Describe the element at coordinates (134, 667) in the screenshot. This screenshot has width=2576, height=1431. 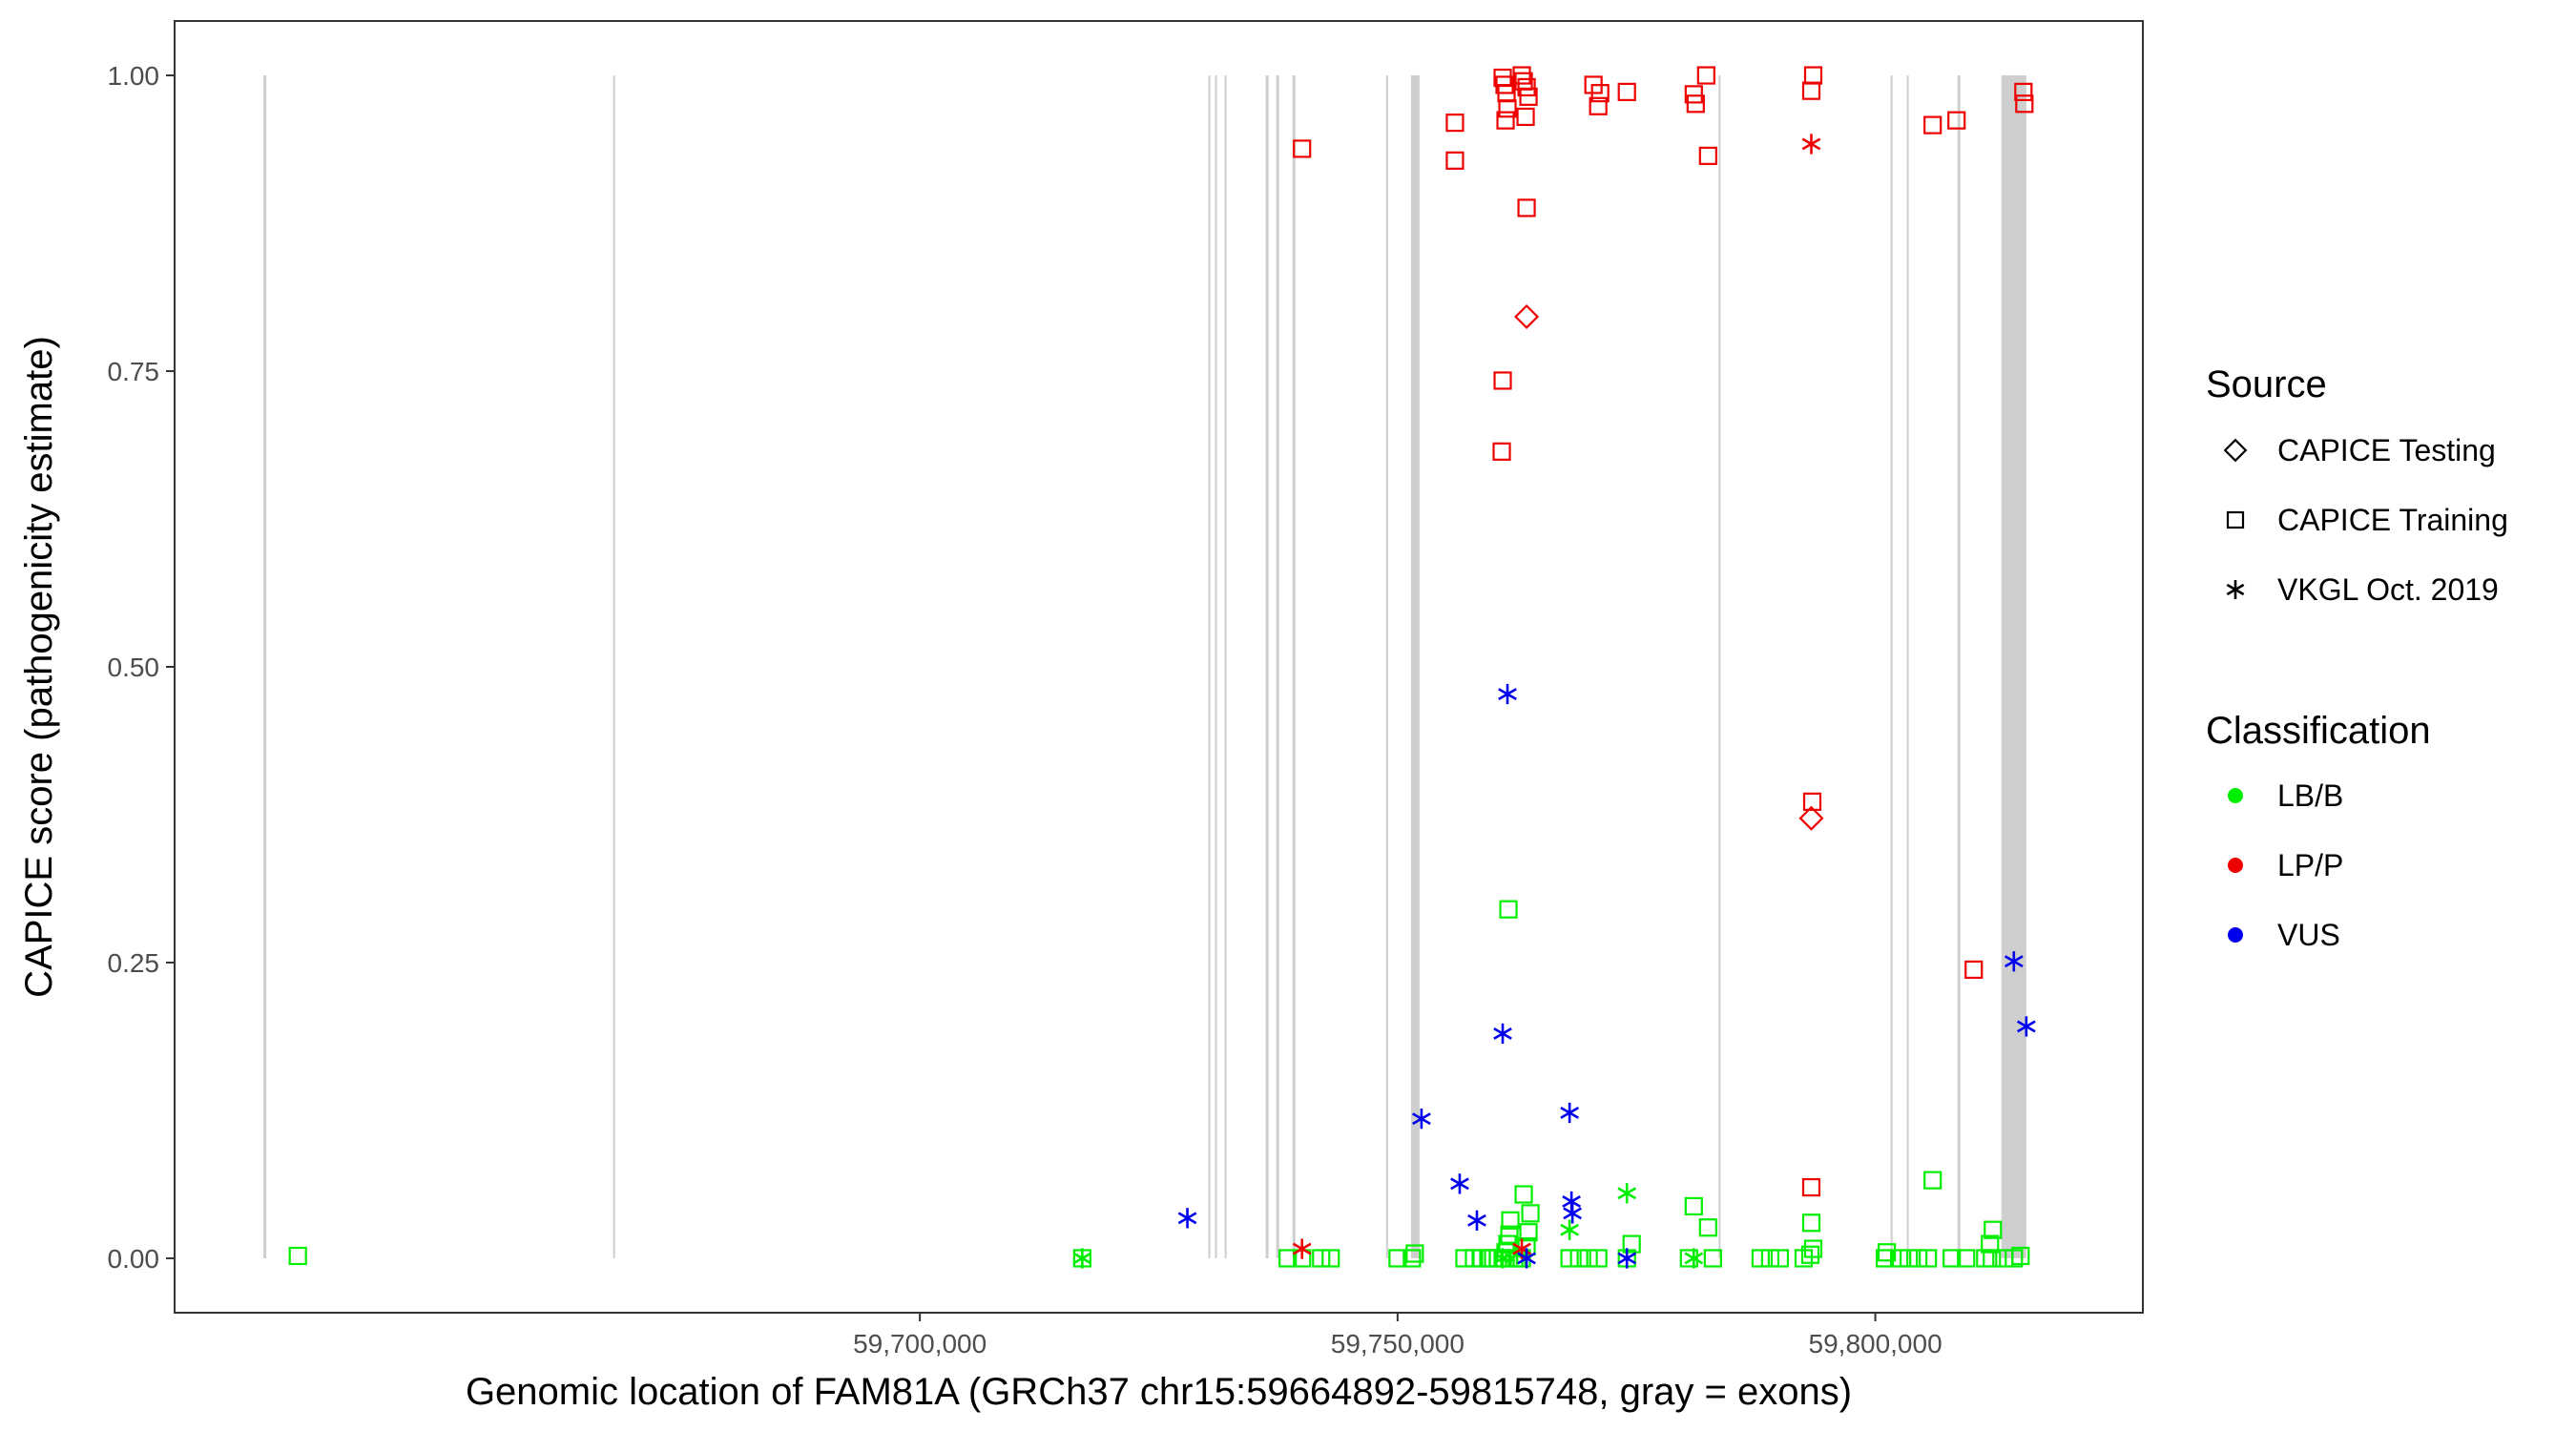
I see `y-tick-label: 0.50` at that location.